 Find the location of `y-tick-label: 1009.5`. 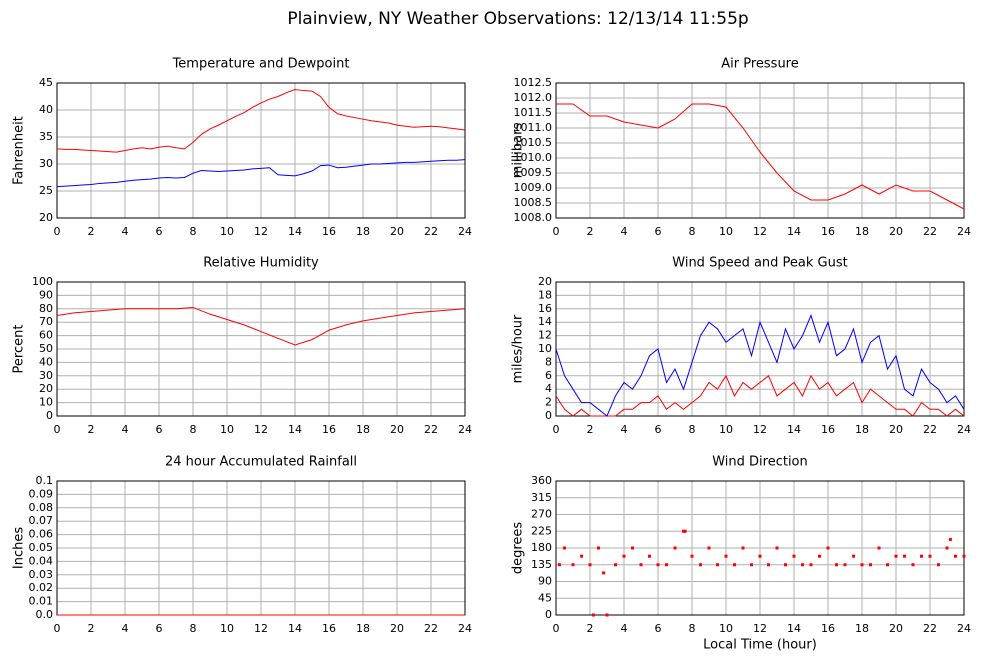

y-tick-label: 1009.5 is located at coordinates (533, 172).